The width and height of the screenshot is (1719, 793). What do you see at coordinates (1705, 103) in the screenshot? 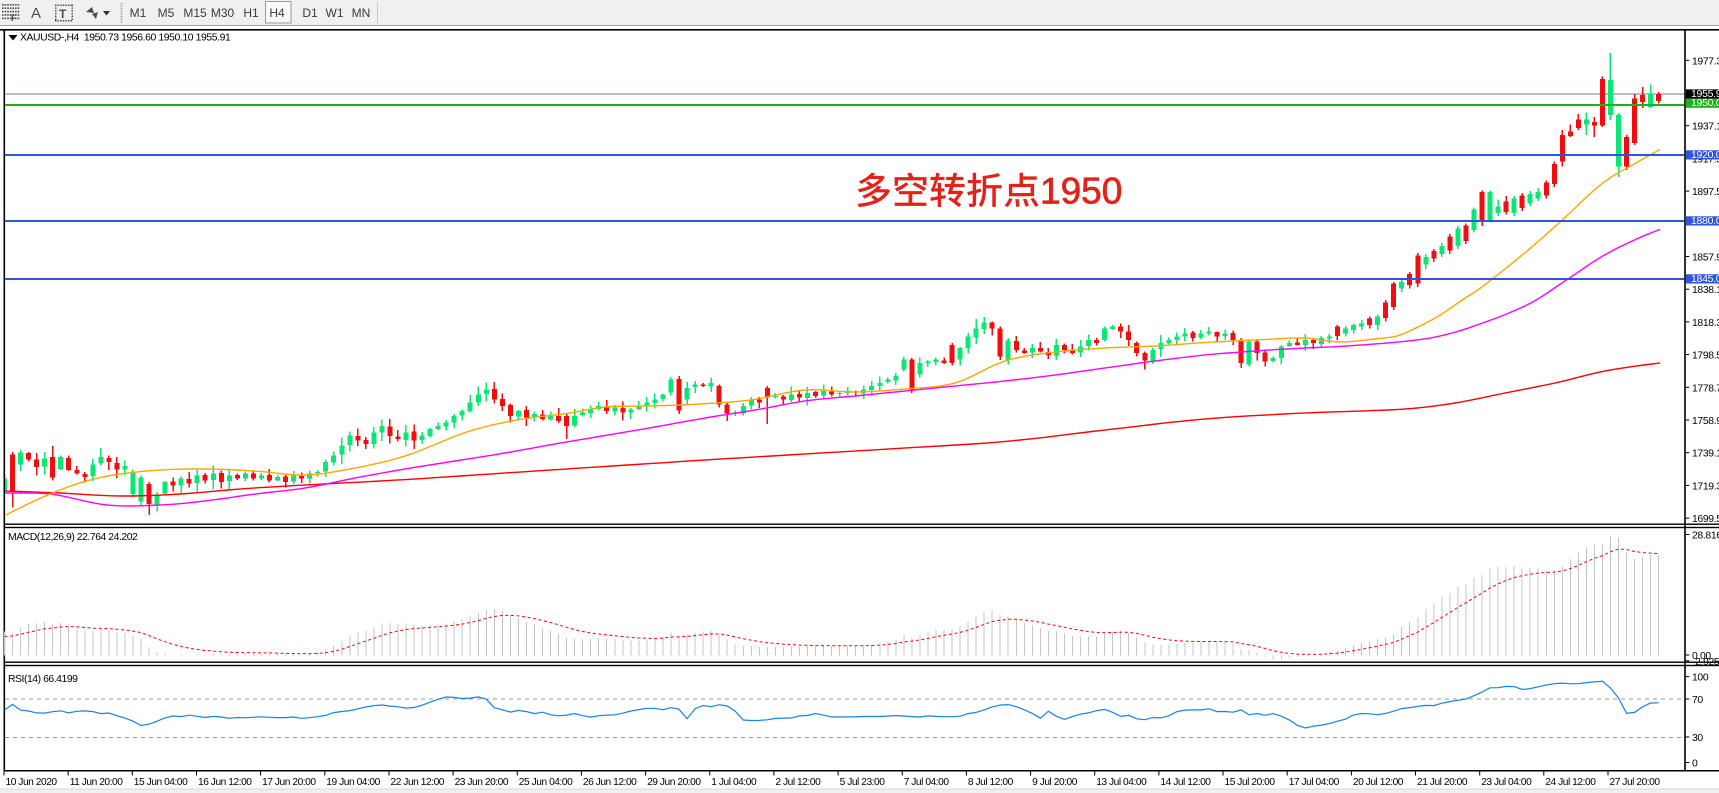
I see `svg-text: 1950.00` at bounding box center [1705, 103].